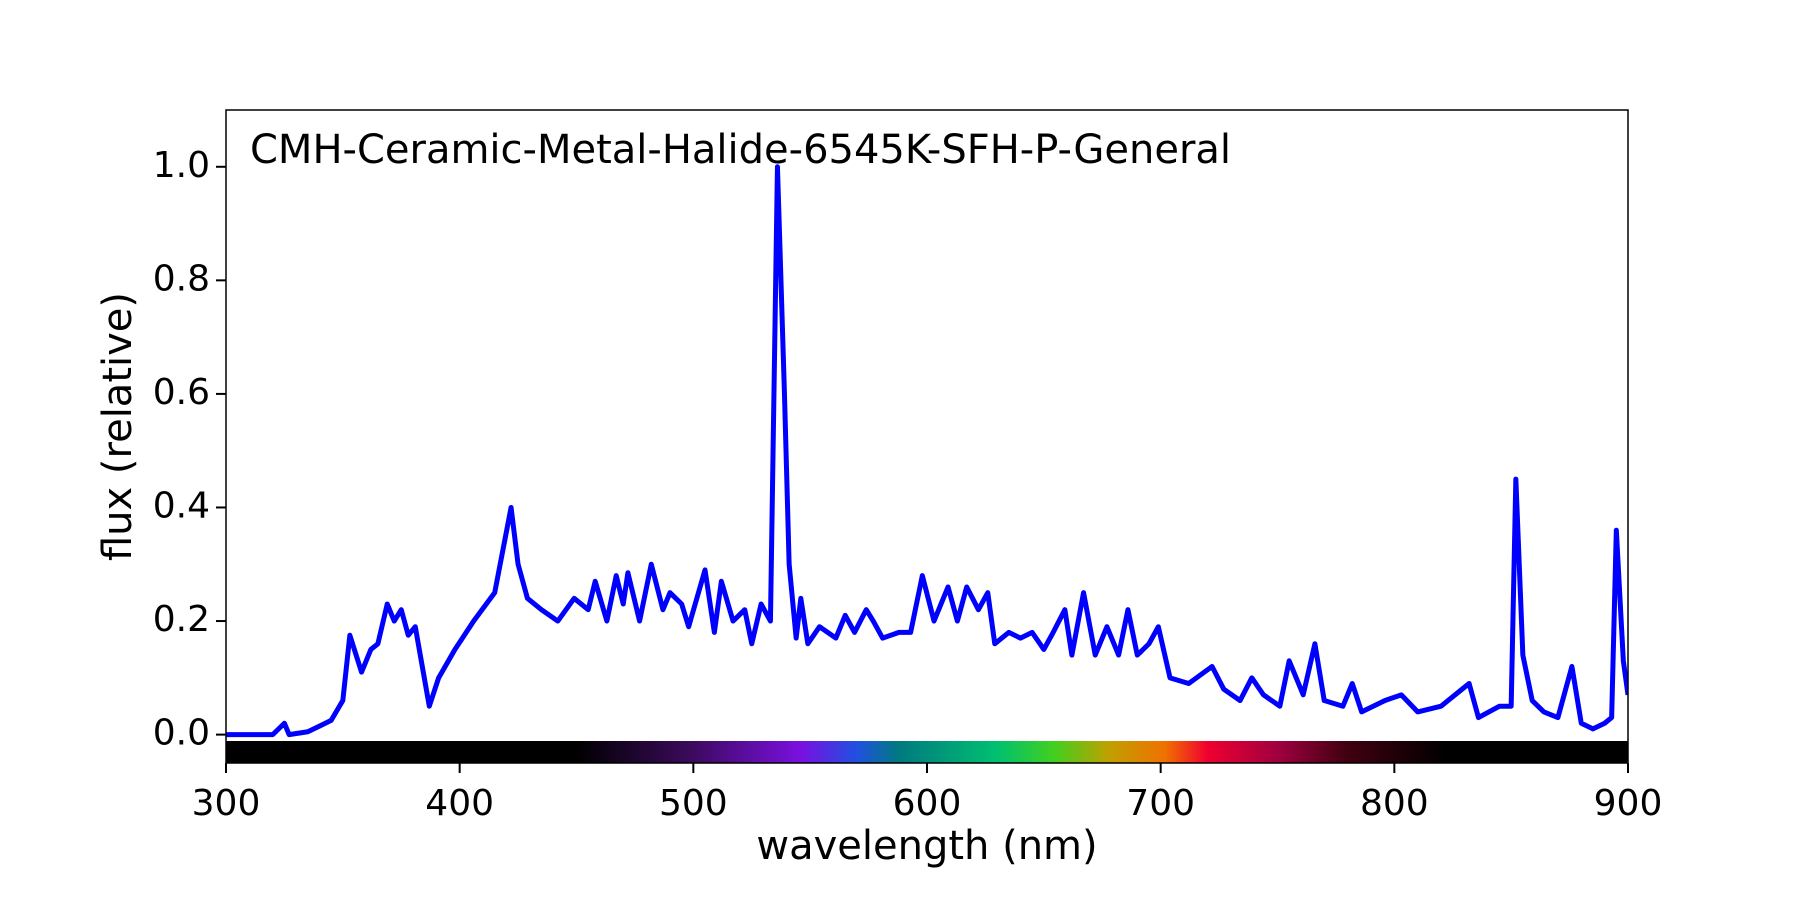  What do you see at coordinates (181, 733) in the screenshot?
I see `y-tick-label: 0.0` at bounding box center [181, 733].